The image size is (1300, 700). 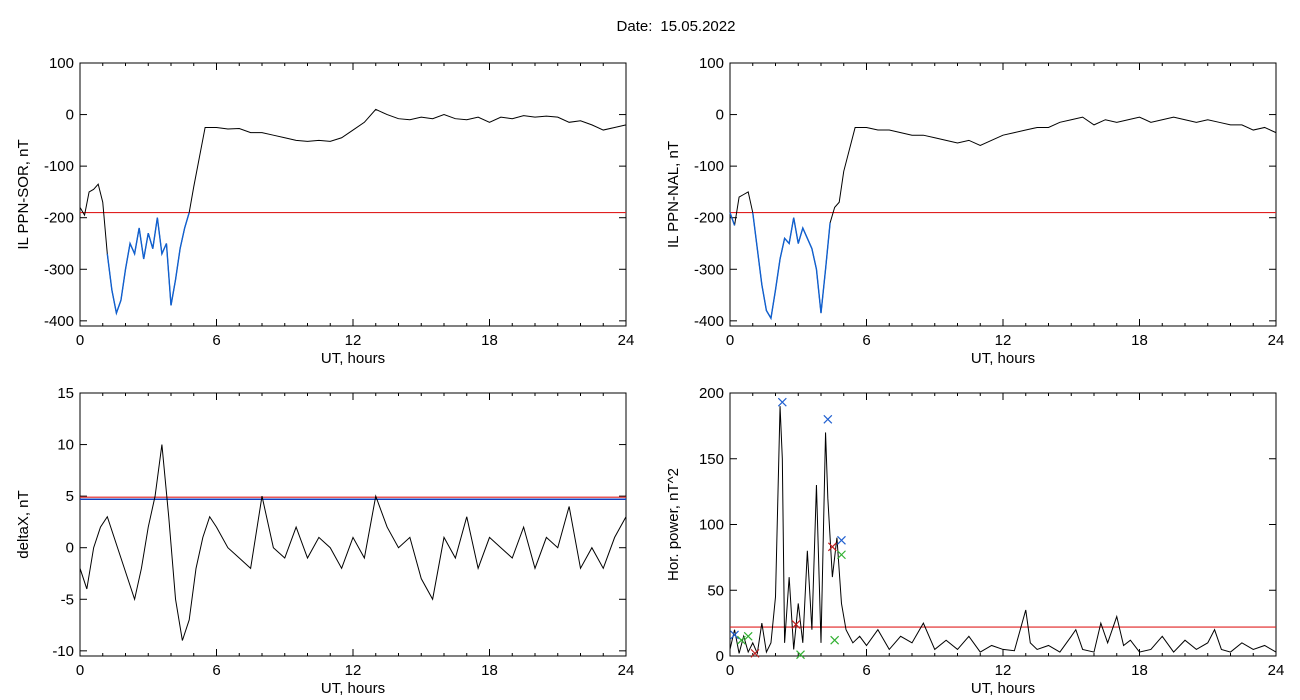 I want to click on y-tick-label: 10, so click(x=65, y=445).